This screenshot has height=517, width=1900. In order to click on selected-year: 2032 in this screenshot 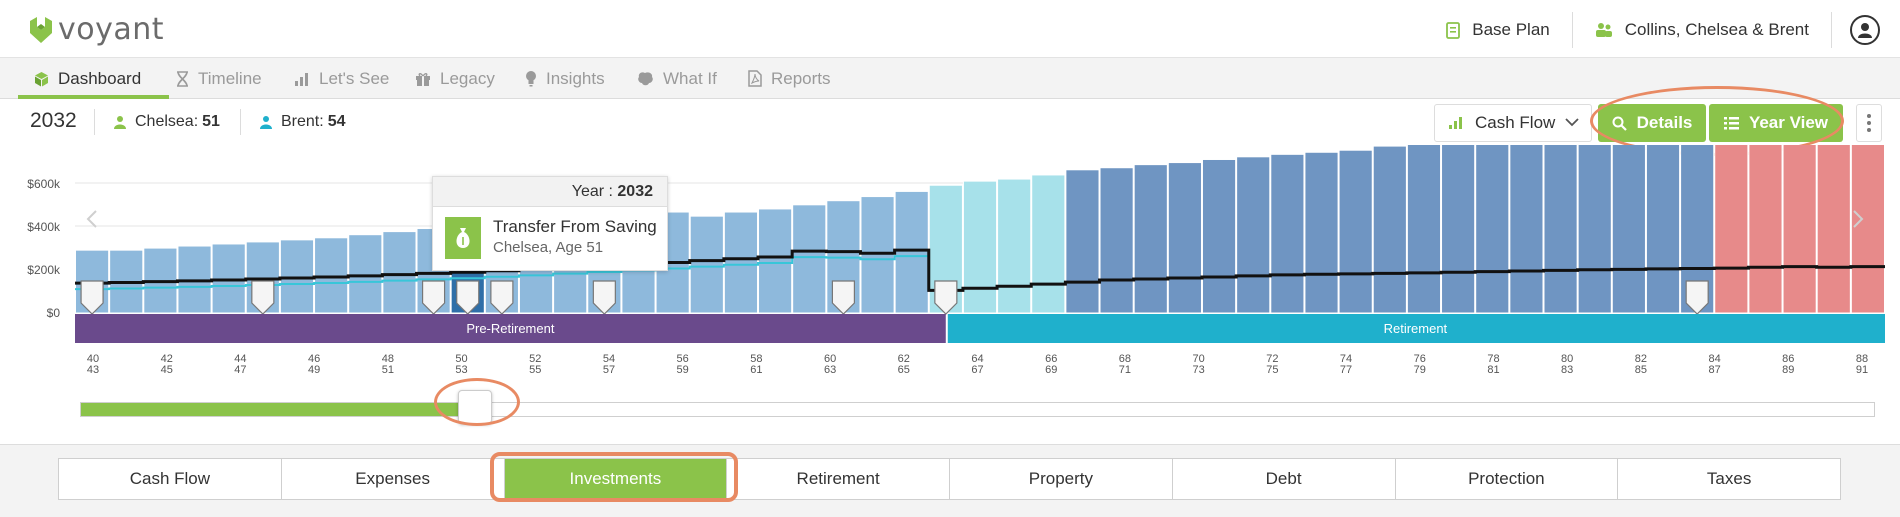, I will do `click(53, 120)`.